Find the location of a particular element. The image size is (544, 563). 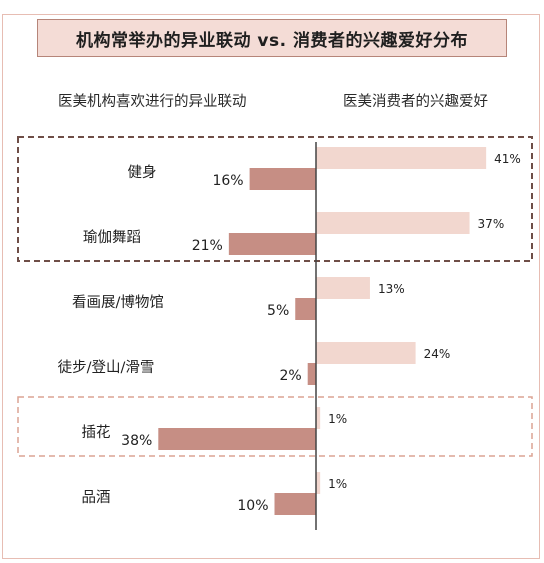

category-label-5: 插花 is located at coordinates (96, 432).